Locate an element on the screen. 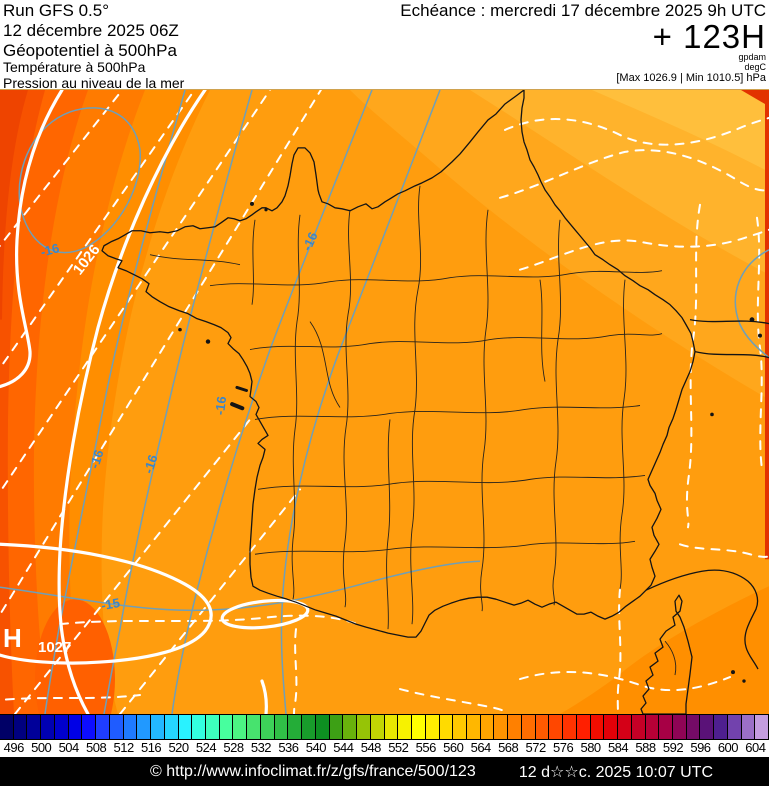 The image size is (769, 786). colorbar is located at coordinates (384, 727).